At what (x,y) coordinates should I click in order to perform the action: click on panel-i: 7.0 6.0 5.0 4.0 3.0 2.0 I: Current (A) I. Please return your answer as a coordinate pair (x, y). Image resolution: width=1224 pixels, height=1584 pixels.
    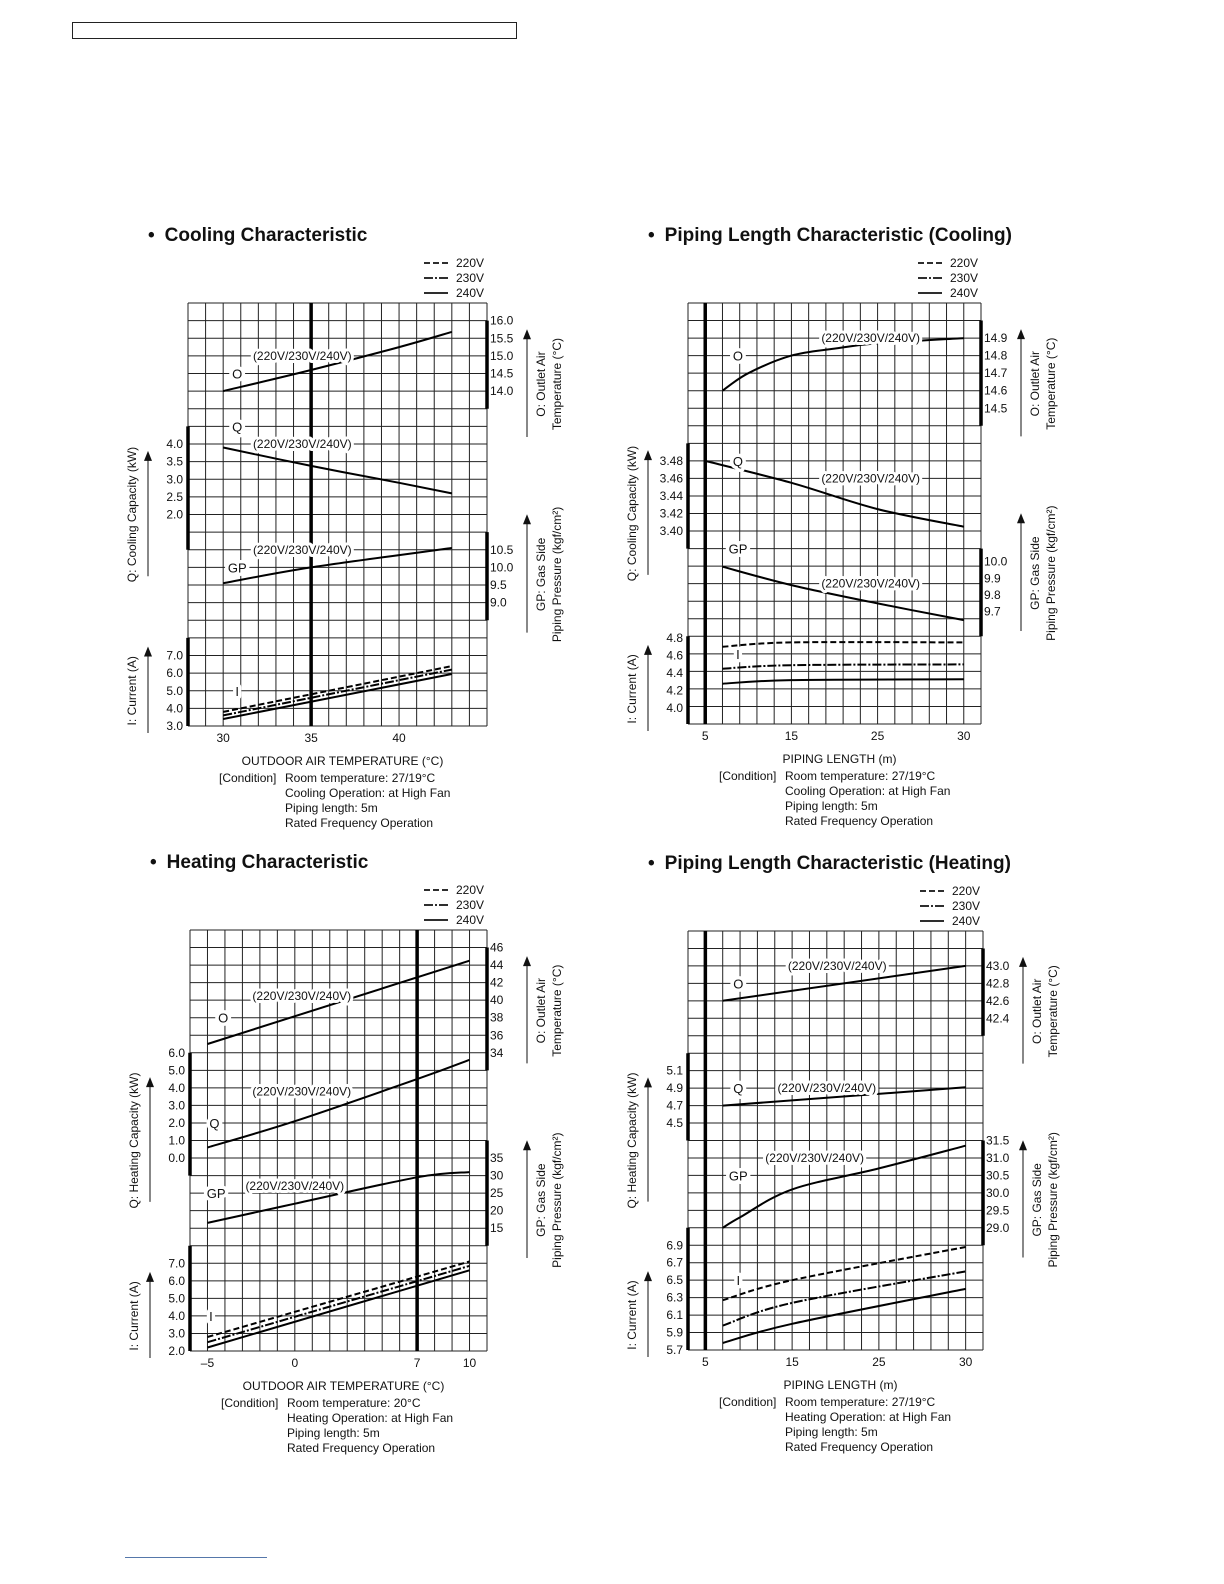
    Looking at the image, I should click on (298, 1302).